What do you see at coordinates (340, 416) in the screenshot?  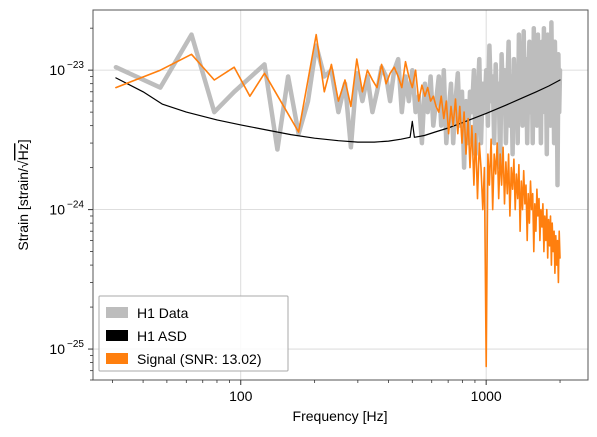 I see `x-axis-label: Frequency [Hz]` at bounding box center [340, 416].